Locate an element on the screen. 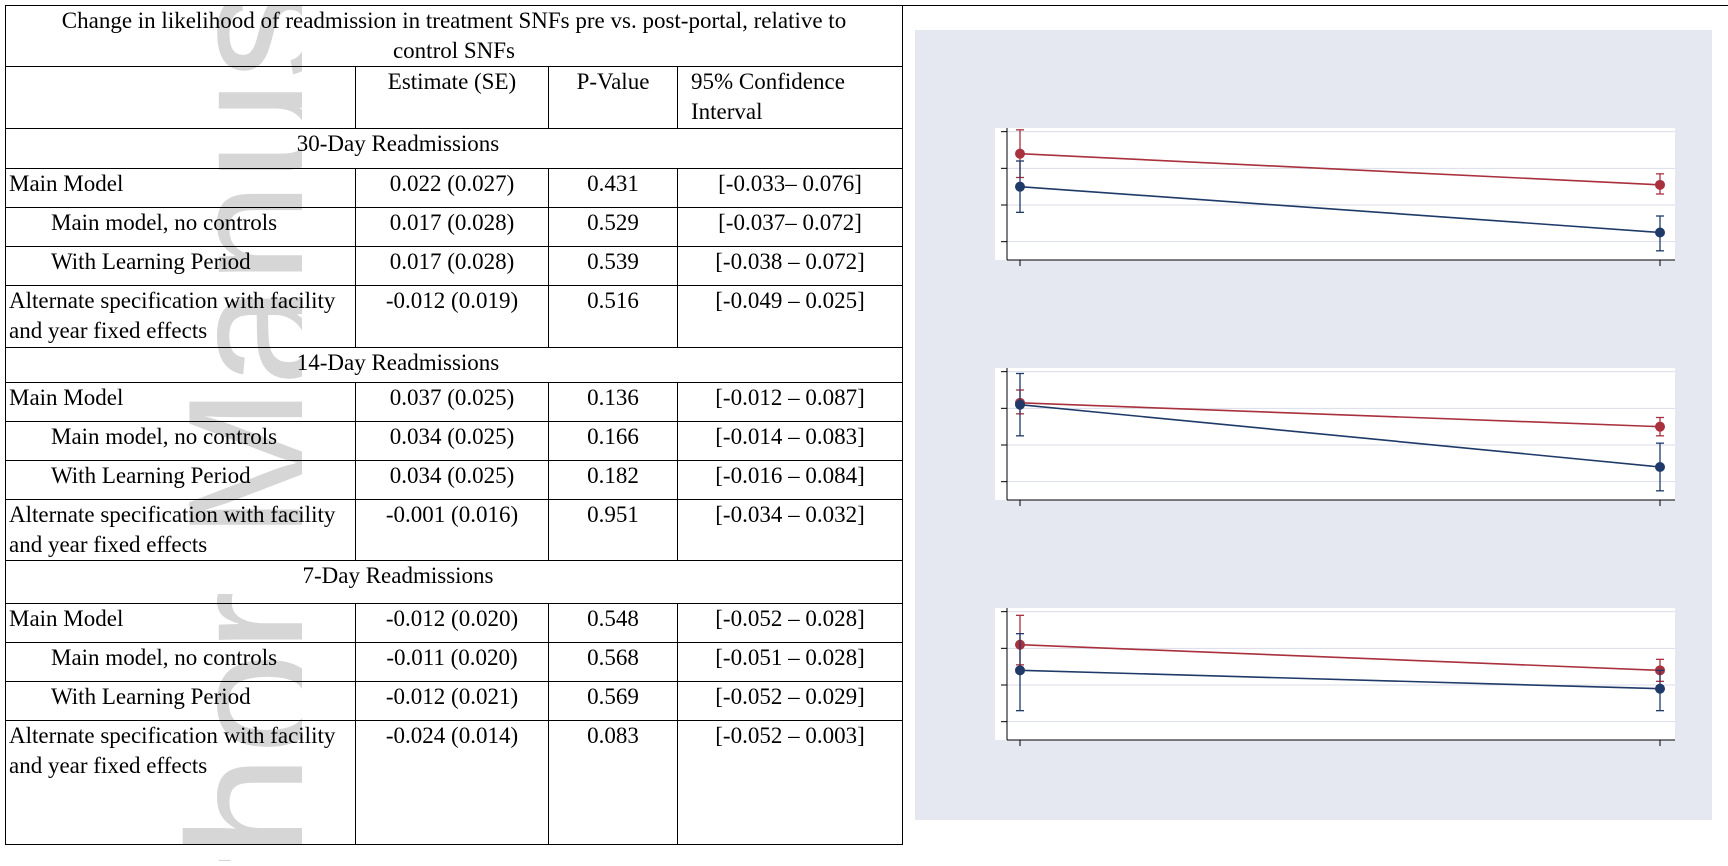 Image resolution: width=1728 pixels, height=866 pixels. section-row: 7-Day Readmissions is located at coordinates (454, 582).